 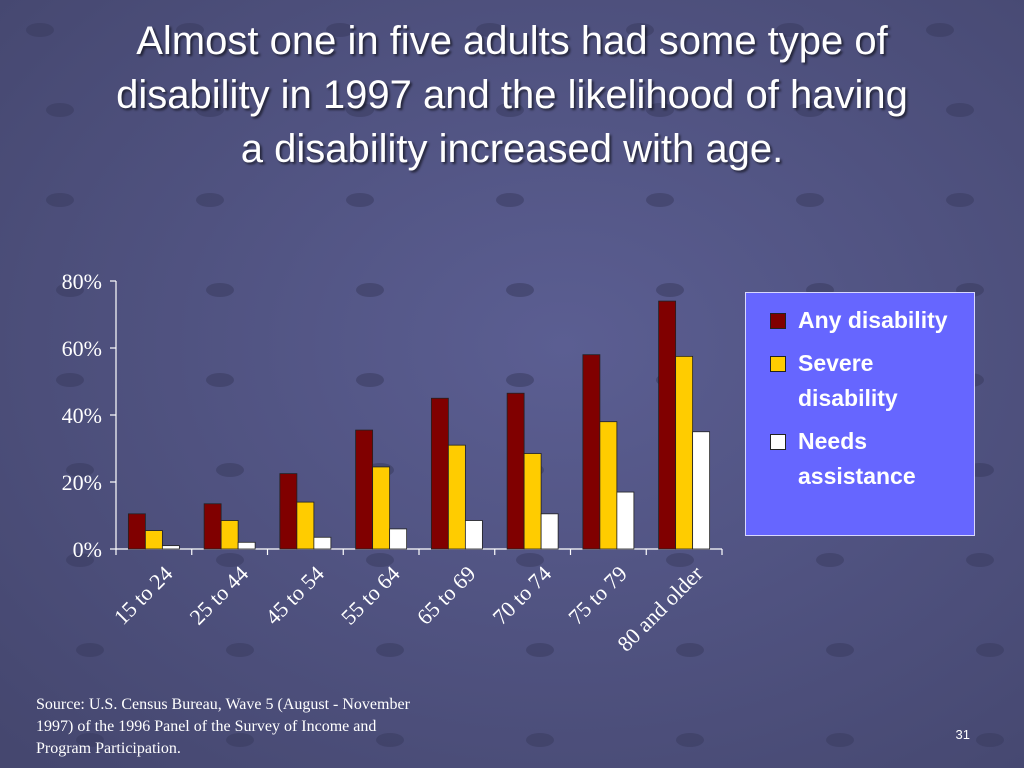 What do you see at coordinates (82, 482) in the screenshot?
I see `y-tick-label: 20%` at bounding box center [82, 482].